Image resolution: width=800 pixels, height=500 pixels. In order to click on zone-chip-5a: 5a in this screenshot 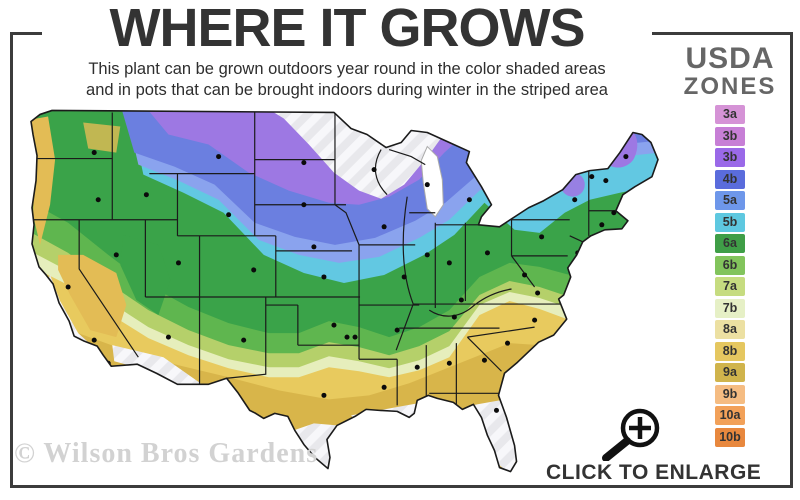, I will do `click(730, 201)`.